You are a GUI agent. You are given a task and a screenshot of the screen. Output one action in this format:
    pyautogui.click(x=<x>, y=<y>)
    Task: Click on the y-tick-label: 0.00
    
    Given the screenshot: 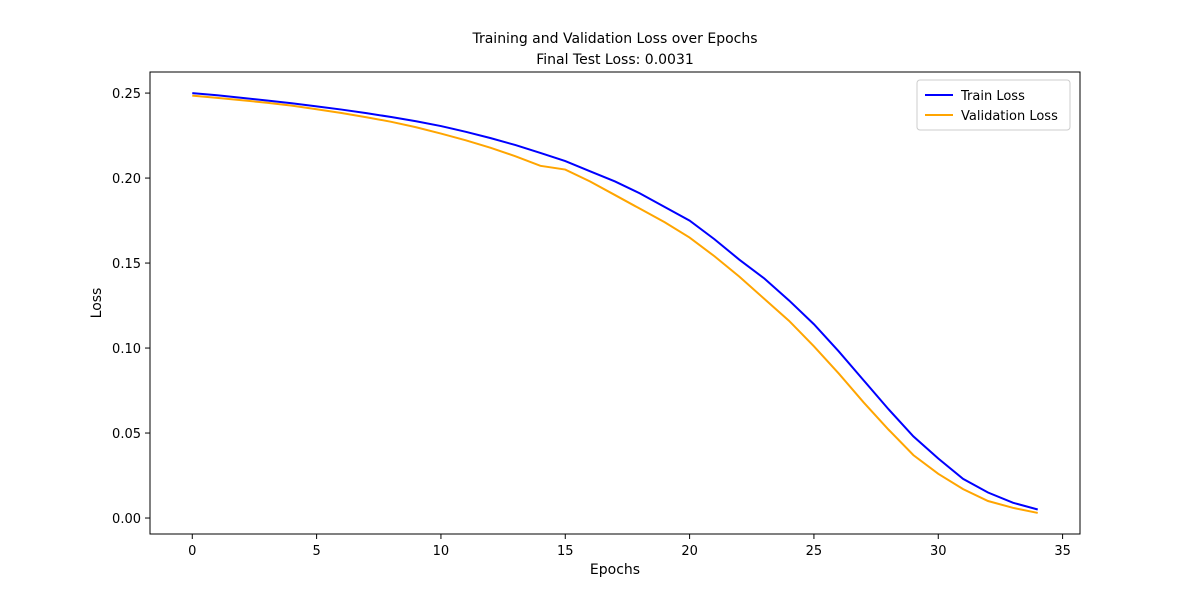 What is the action you would take?
    pyautogui.click(x=126, y=519)
    